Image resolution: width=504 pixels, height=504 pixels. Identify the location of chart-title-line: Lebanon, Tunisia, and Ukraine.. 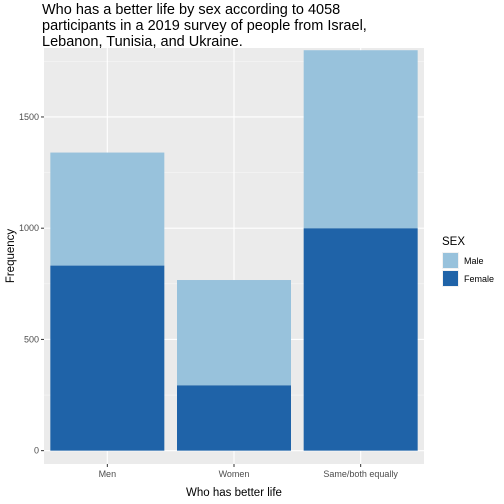
(142, 42).